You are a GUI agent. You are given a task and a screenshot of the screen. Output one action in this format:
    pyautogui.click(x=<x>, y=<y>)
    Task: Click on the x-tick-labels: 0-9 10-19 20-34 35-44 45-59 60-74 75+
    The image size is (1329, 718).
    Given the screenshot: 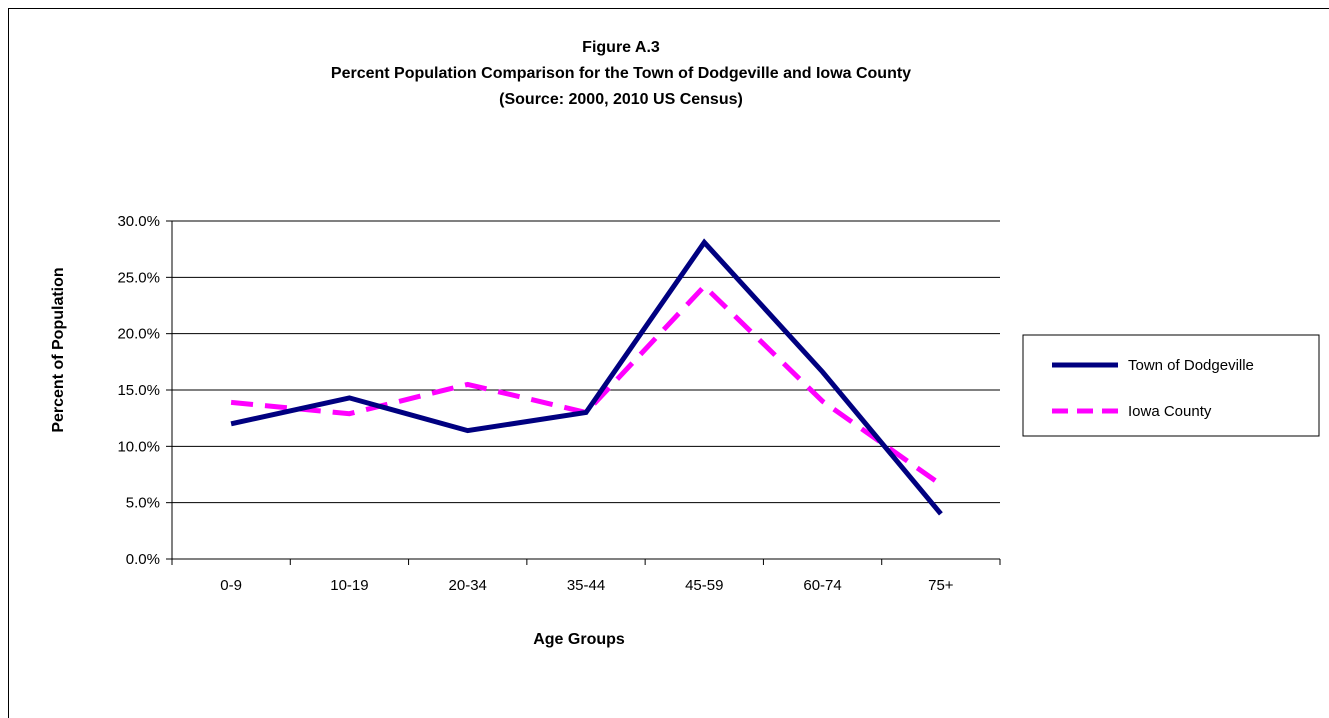 What is the action you would take?
    pyautogui.click(x=587, y=585)
    